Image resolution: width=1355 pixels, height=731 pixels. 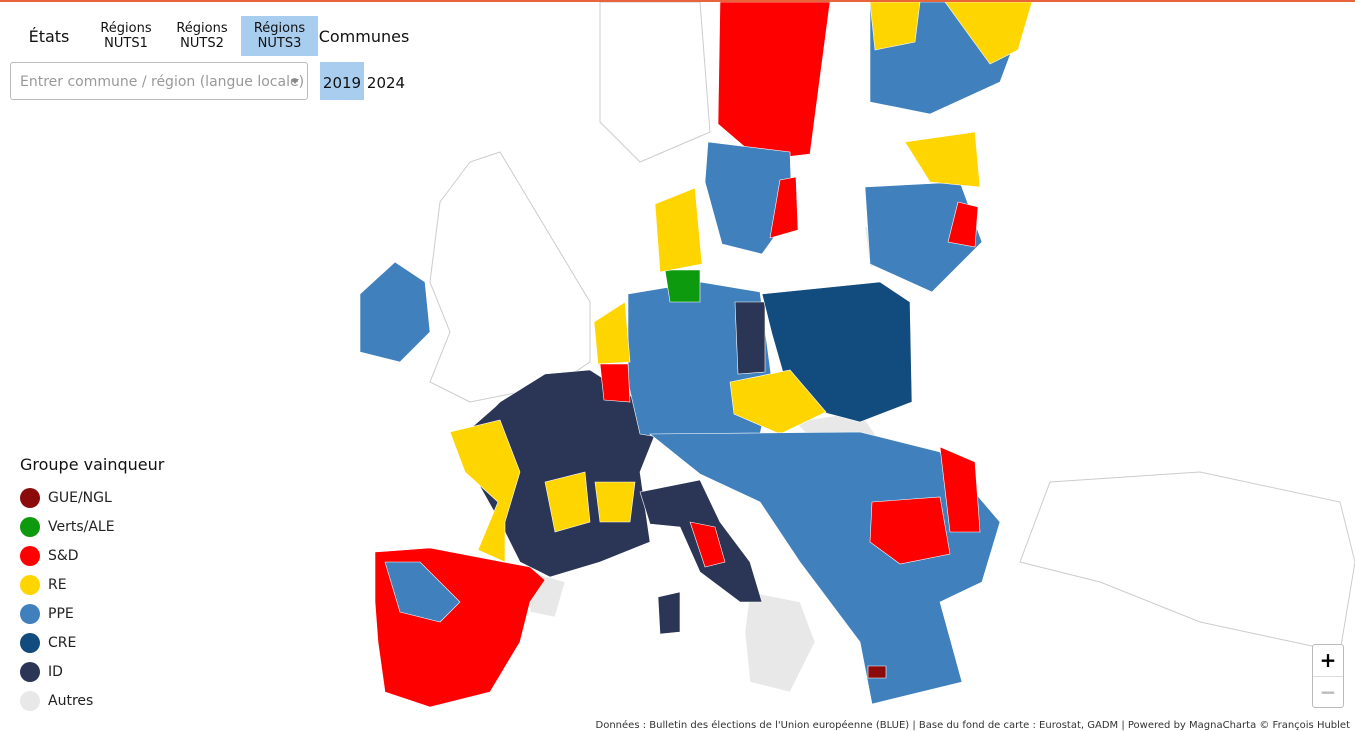 I want to click on legend-title: Groupe vainqueur, so click(x=92, y=464).